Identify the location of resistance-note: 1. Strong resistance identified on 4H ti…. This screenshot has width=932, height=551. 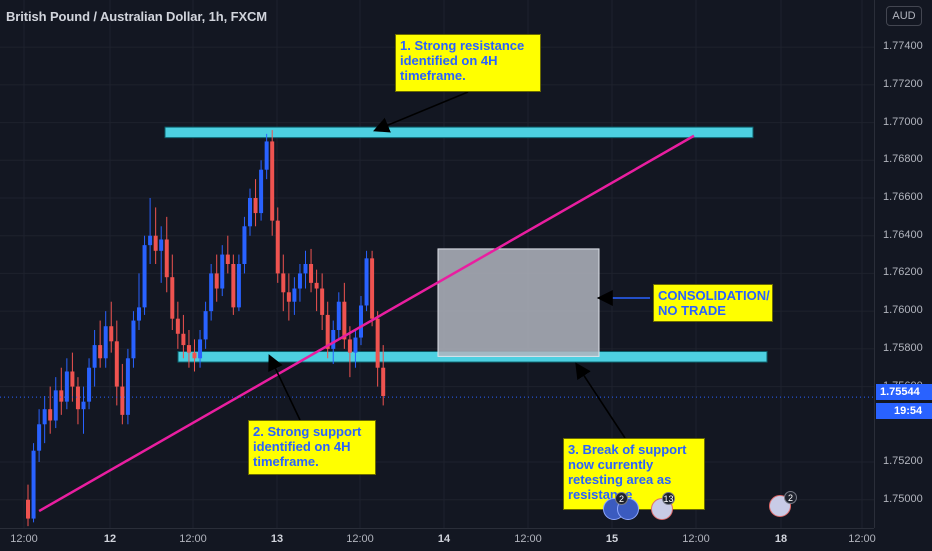
(468, 63).